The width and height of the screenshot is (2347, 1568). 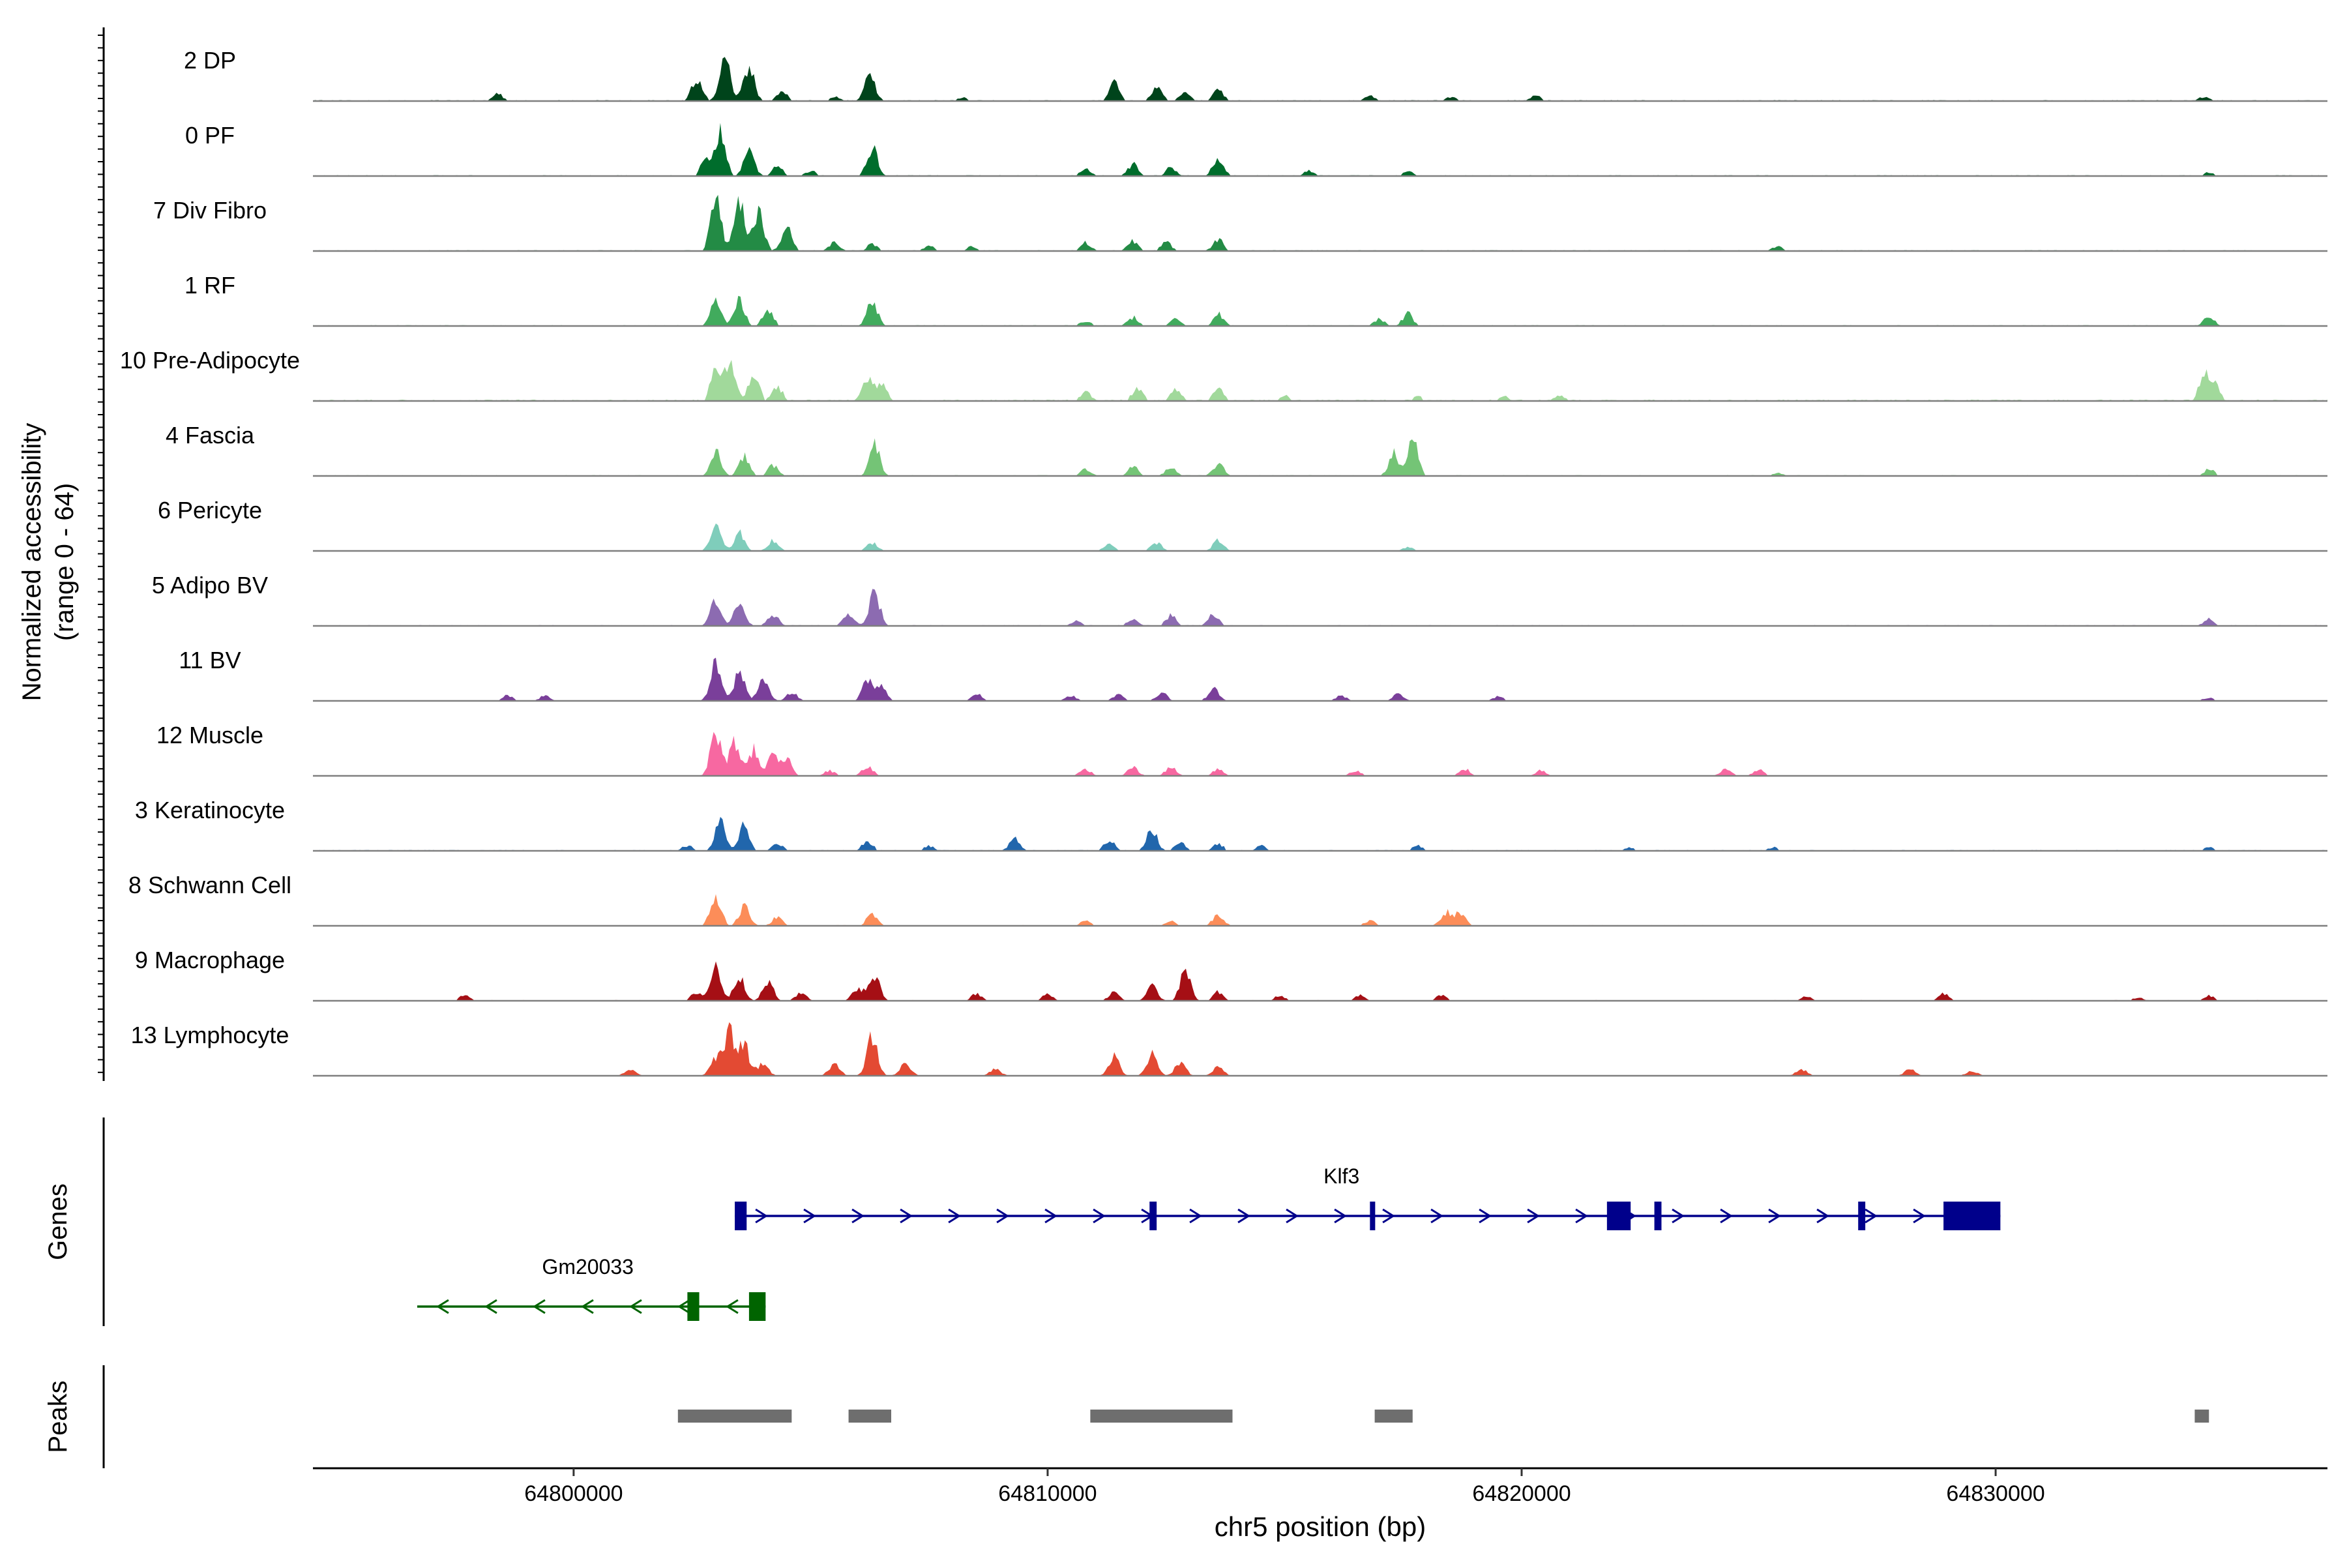 I want to click on gene-name: Gm20033, so click(x=588, y=1267).